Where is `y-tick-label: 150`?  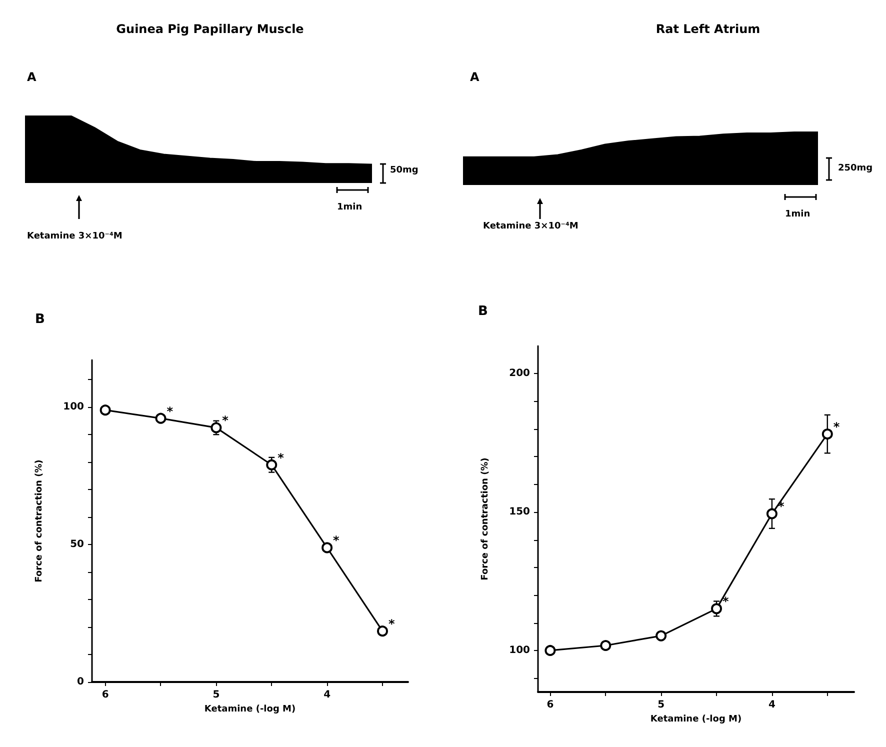
y-tick-label: 150 is located at coordinates (519, 512).